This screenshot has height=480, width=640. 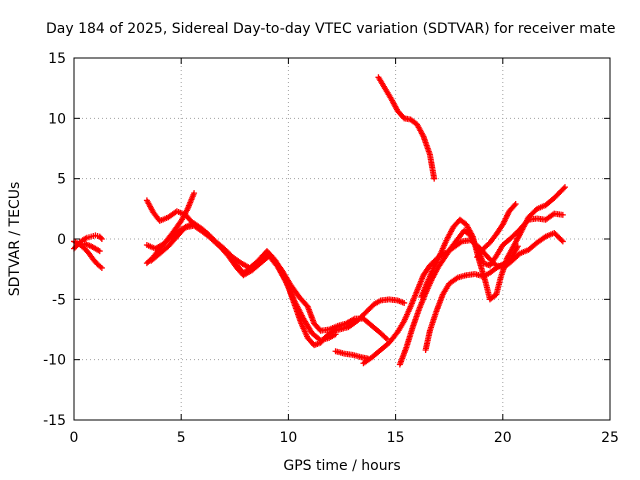 What do you see at coordinates (610, 438) in the screenshot?
I see `x-tick-label: 25` at bounding box center [610, 438].